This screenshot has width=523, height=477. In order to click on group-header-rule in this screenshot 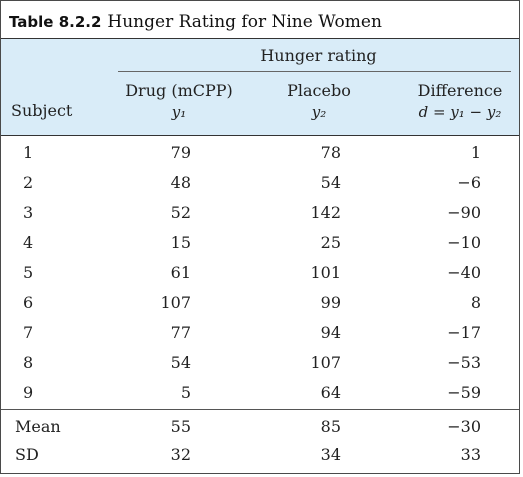, I will do `click(314, 71)`.